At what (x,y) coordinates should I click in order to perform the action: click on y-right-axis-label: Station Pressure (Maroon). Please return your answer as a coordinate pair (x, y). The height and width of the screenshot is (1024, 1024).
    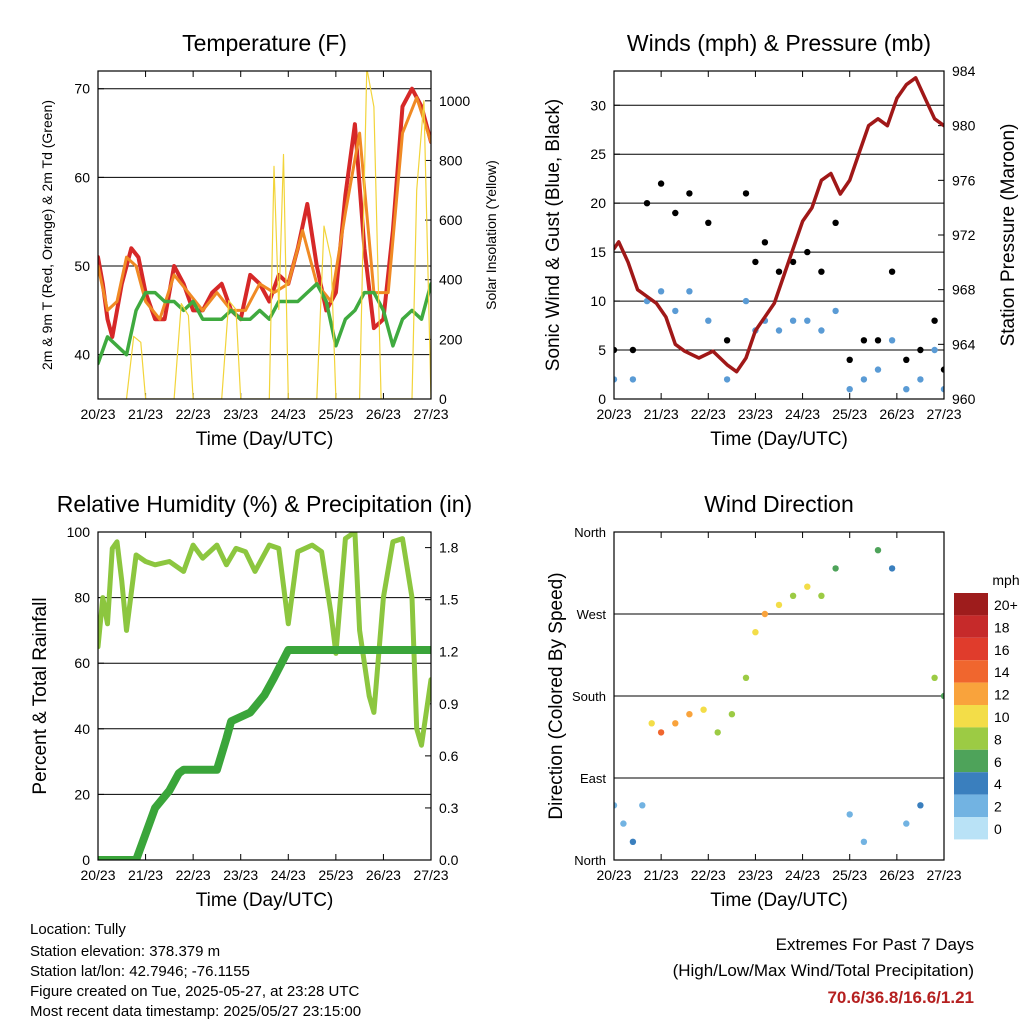
    Looking at the image, I should click on (1008, 235).